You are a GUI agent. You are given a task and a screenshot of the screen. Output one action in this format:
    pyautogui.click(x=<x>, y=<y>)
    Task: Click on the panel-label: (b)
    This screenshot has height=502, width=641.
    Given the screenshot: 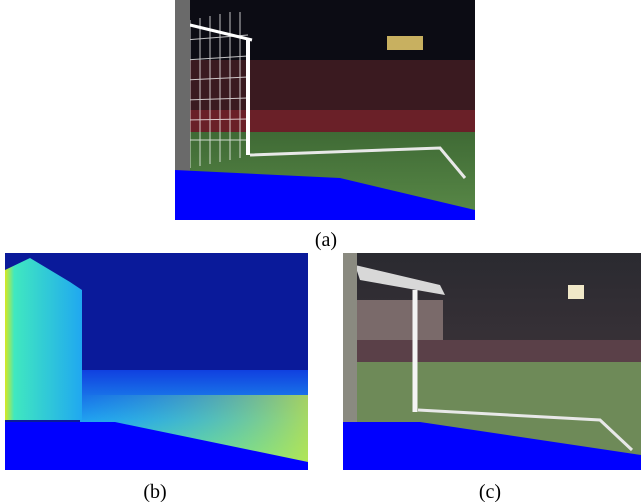 What is the action you would take?
    pyautogui.click(x=154, y=491)
    